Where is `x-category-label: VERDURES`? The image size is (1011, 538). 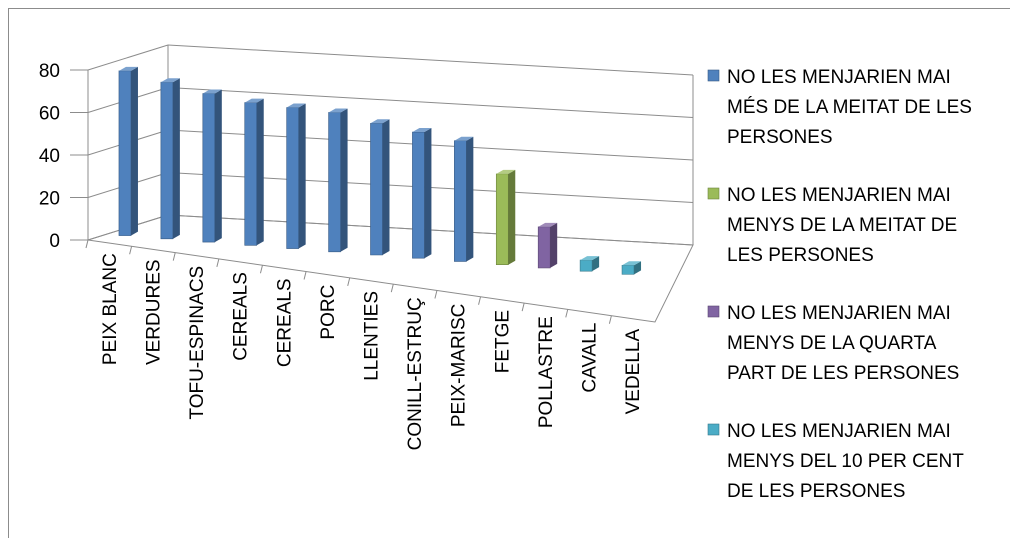 x-category-label: VERDURES is located at coordinates (153, 312).